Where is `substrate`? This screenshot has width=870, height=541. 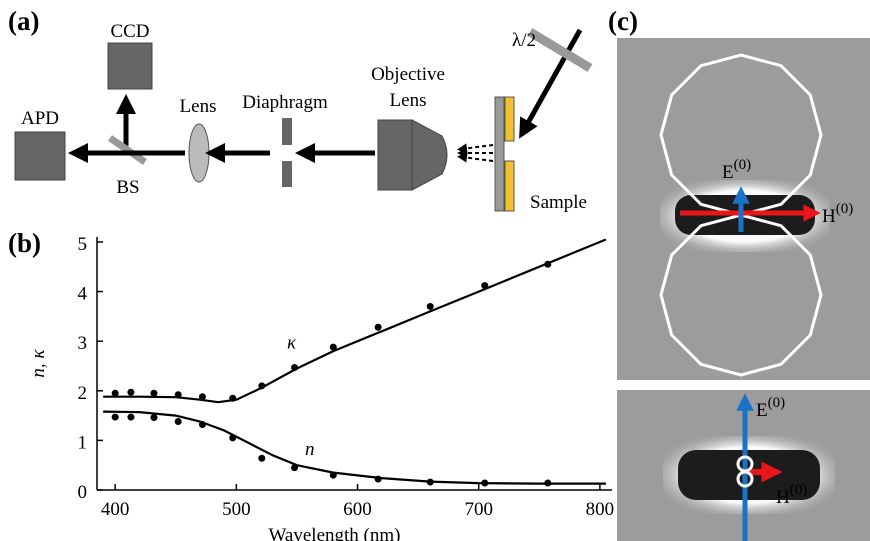 substrate is located at coordinates (499, 154).